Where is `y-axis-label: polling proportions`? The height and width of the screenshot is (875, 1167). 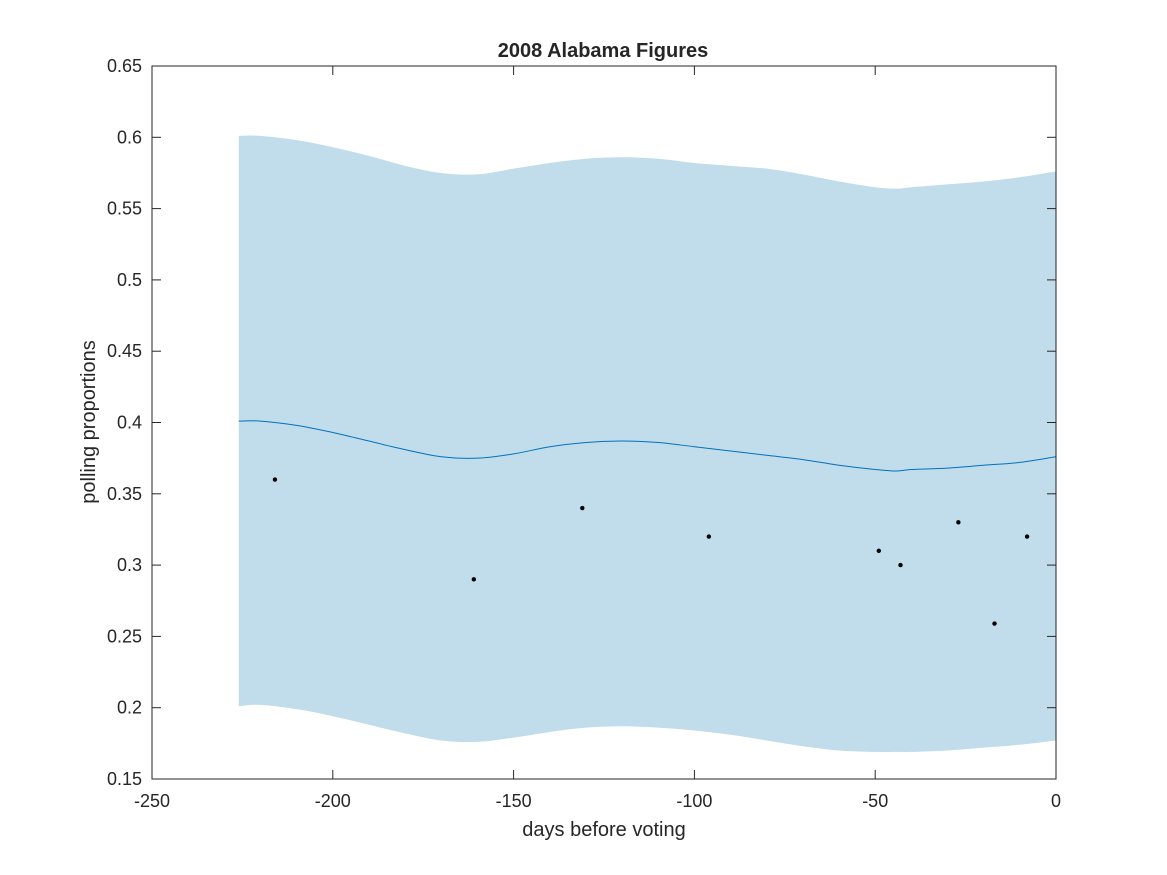 y-axis-label: polling proportions is located at coordinates (89, 421).